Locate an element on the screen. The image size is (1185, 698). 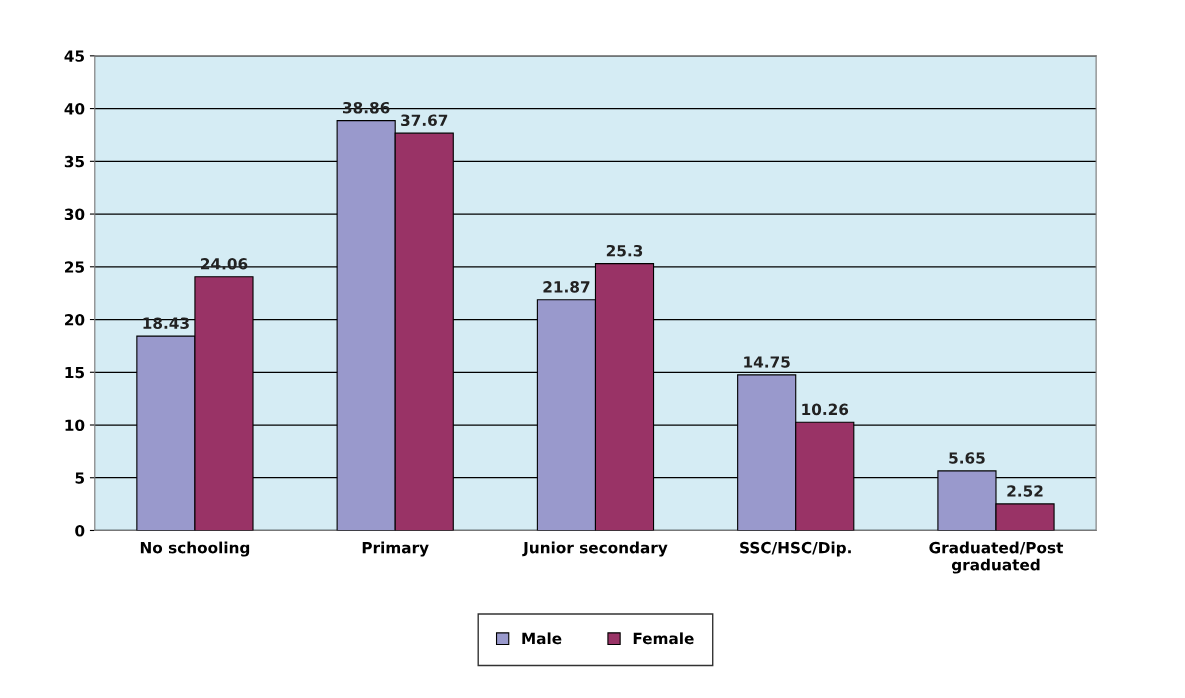
y-tick-label: 5 is located at coordinates (80, 478).